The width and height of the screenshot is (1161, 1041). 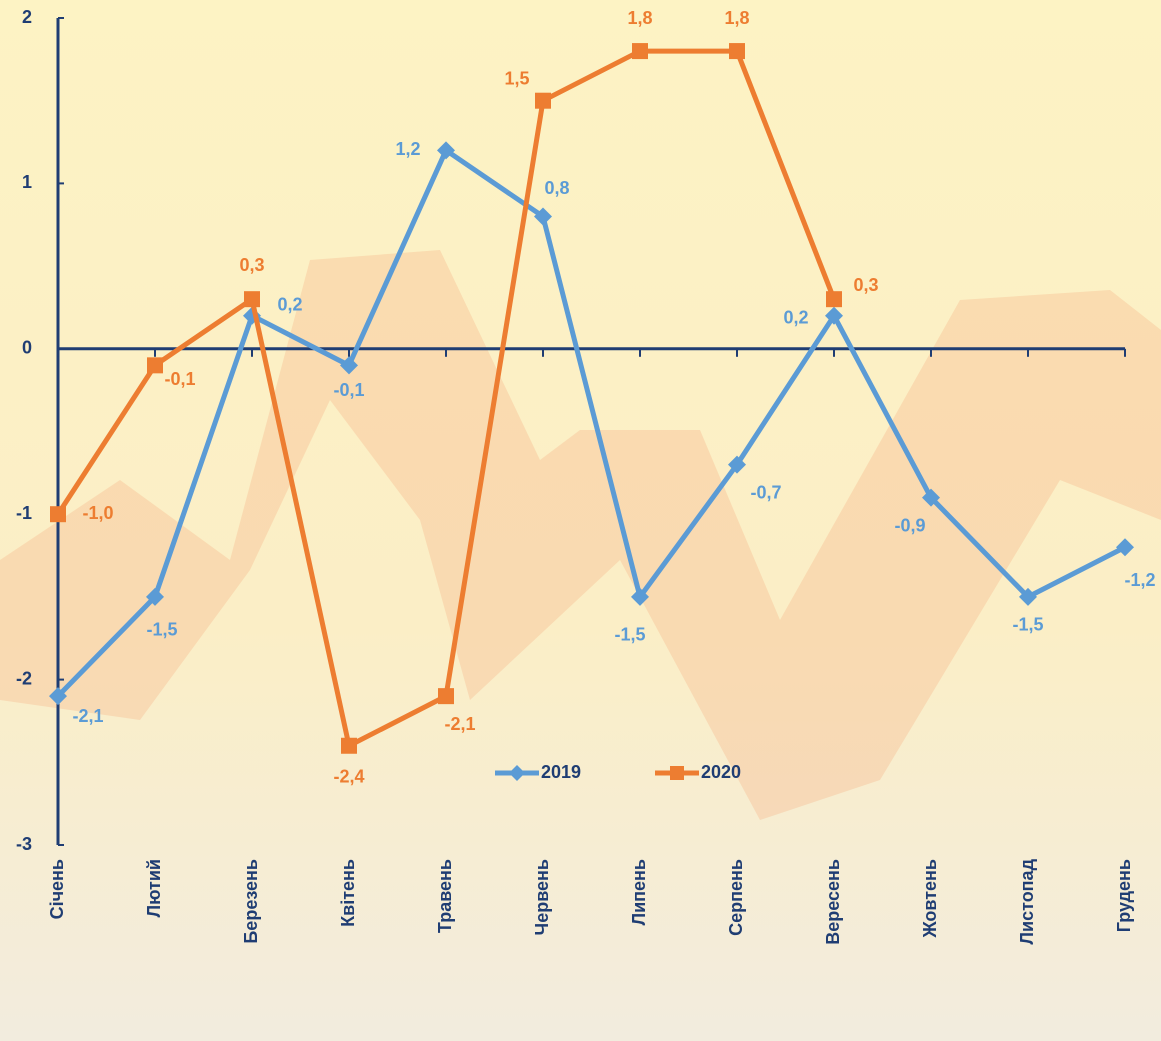 What do you see at coordinates (736, 897) in the screenshot?
I see `x-tick-label: Серпень` at bounding box center [736, 897].